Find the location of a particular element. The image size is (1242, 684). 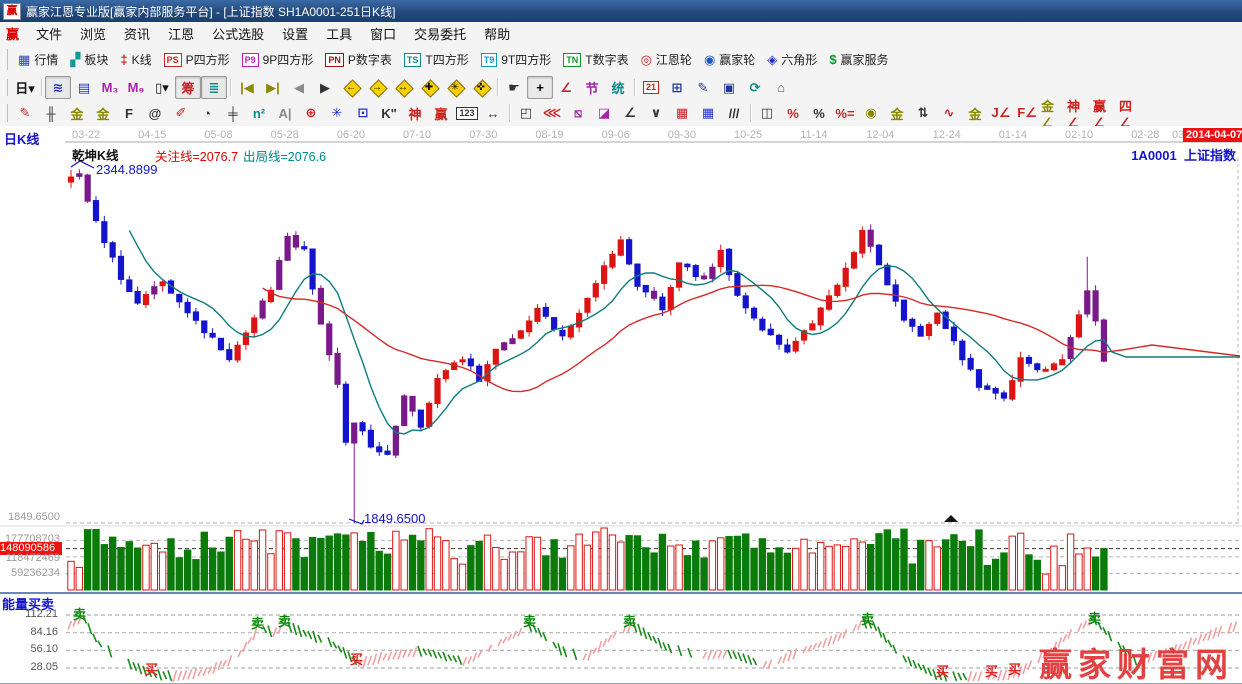

diamond-hspan-button: ↔ is located at coordinates (403, 87).